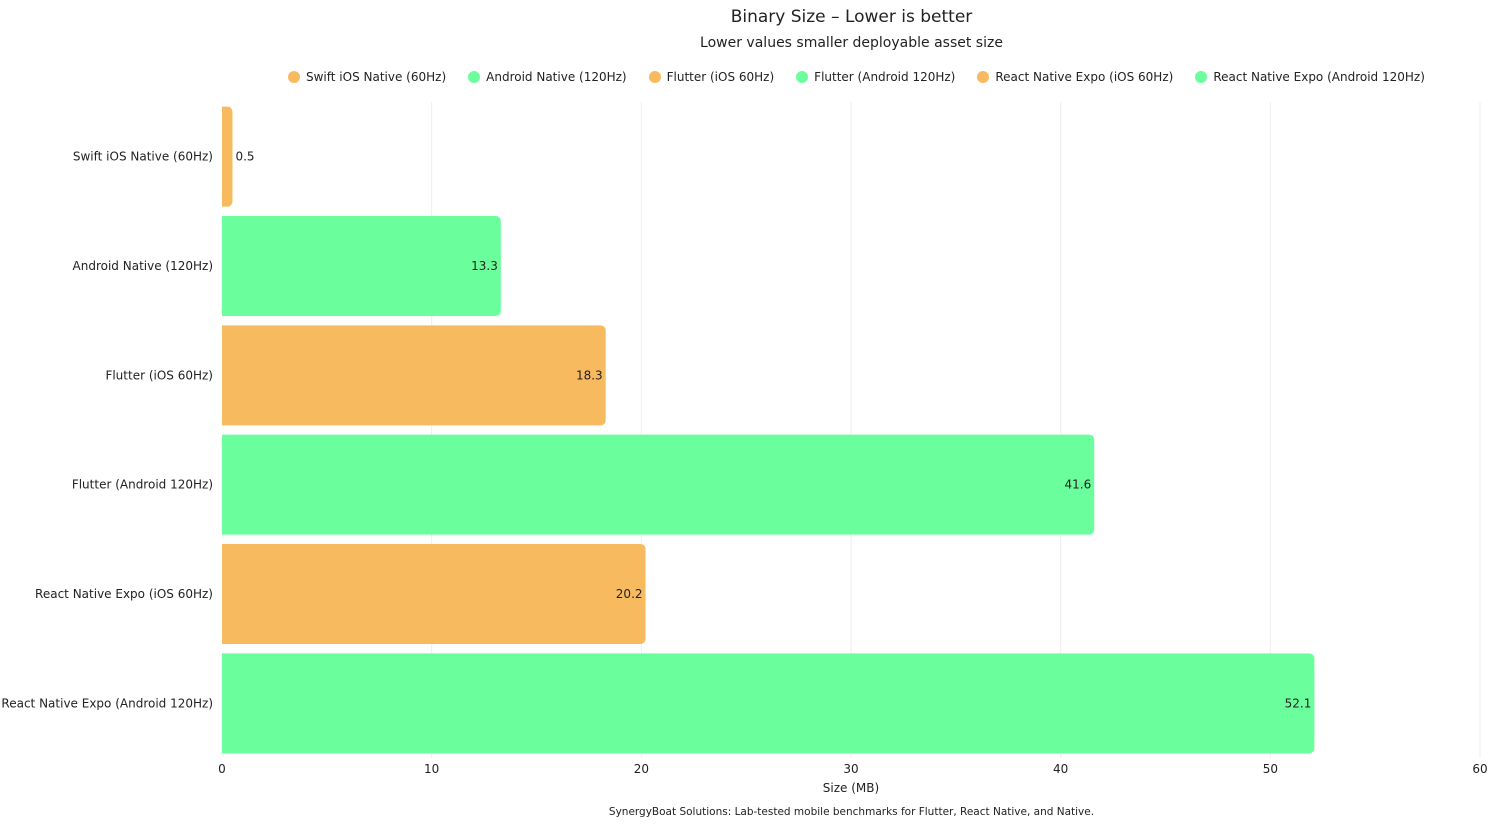  I want to click on y-tick-label: React Native Expo (iOS 60Hz), so click(124, 594).